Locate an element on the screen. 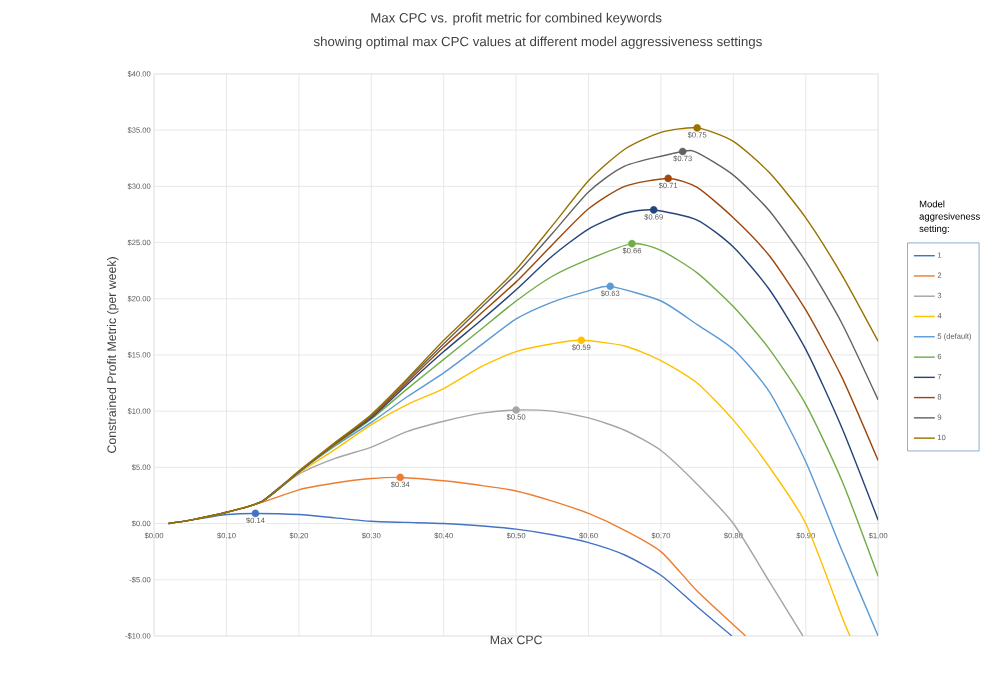 This screenshot has width=1008, height=678. chart-subtitle: showing optimal max CPC values at different model aggressiveness settings is located at coordinates (537, 42).